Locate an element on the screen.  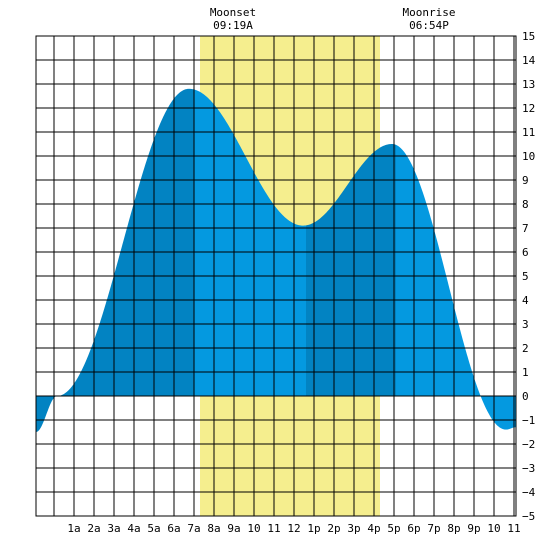
y-tick-label: 13 is located at coordinates (528, 84).